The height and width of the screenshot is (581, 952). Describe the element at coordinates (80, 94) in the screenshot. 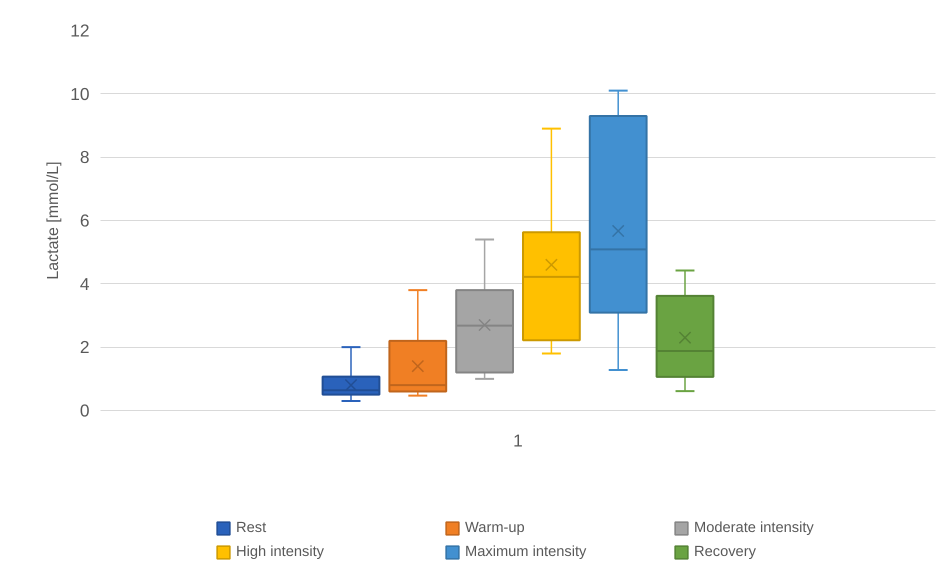

I see `y-tick-label: 10` at that location.